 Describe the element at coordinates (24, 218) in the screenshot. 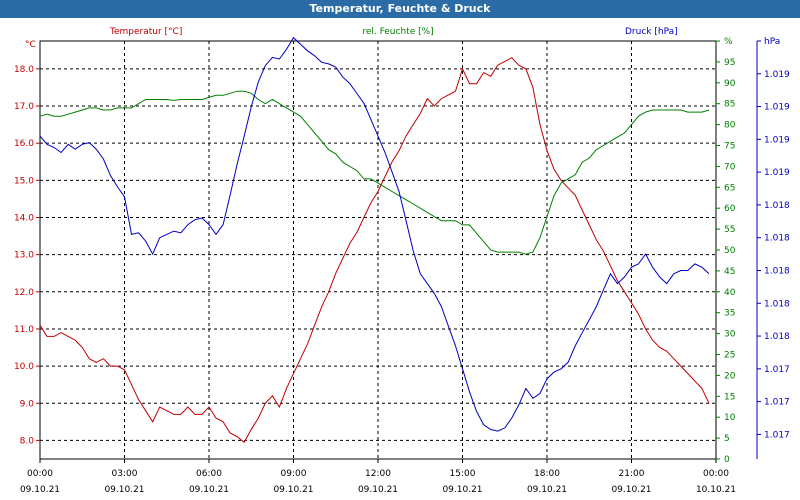

I see `temperature-tick-label: 14.0` at that location.